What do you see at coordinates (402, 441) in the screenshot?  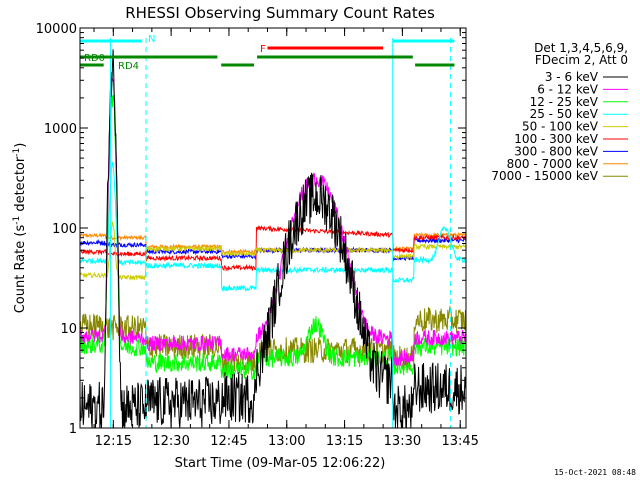 I see `x-tick-label: 13:30` at bounding box center [402, 441].